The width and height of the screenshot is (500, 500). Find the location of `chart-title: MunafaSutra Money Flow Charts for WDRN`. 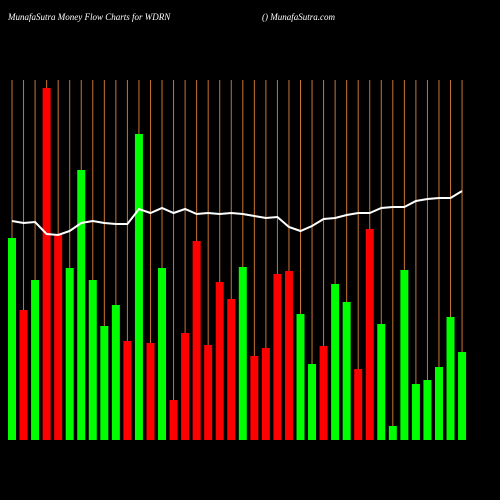

chart-title: MunafaSutra Money Flow Charts for WDRN is located at coordinates (89, 17).